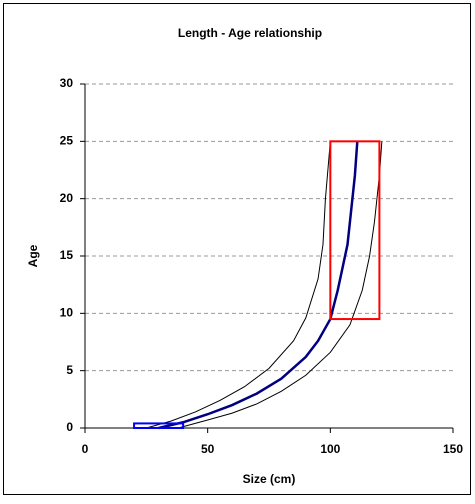 This screenshot has width=475, height=504. Describe the element at coordinates (67, 198) in the screenshot. I see `y-tick-label: 20` at that location.